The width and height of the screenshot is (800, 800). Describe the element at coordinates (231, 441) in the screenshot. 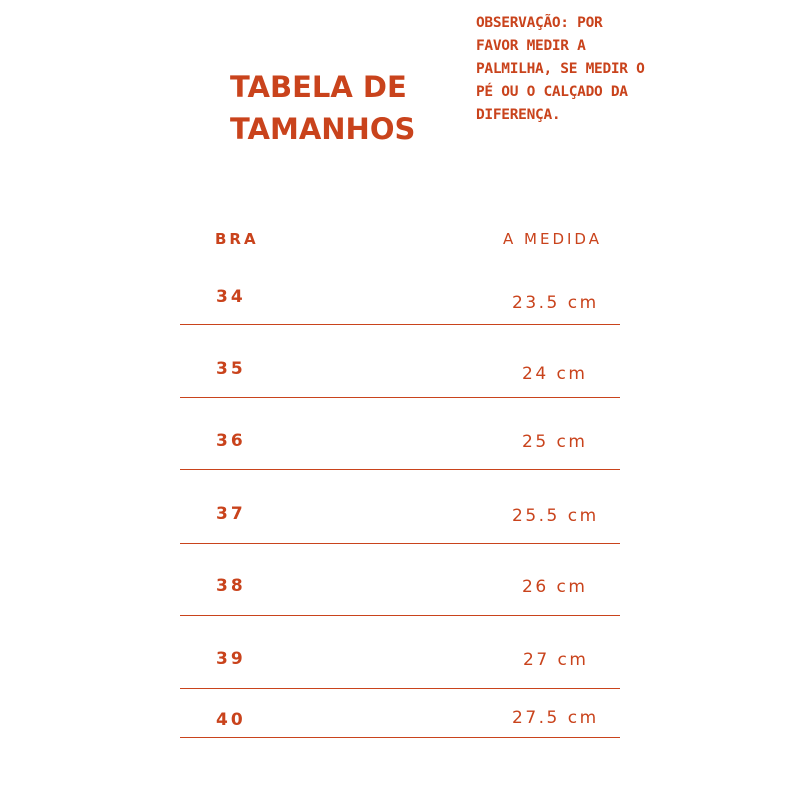

I see `size-cell: 36` at that location.